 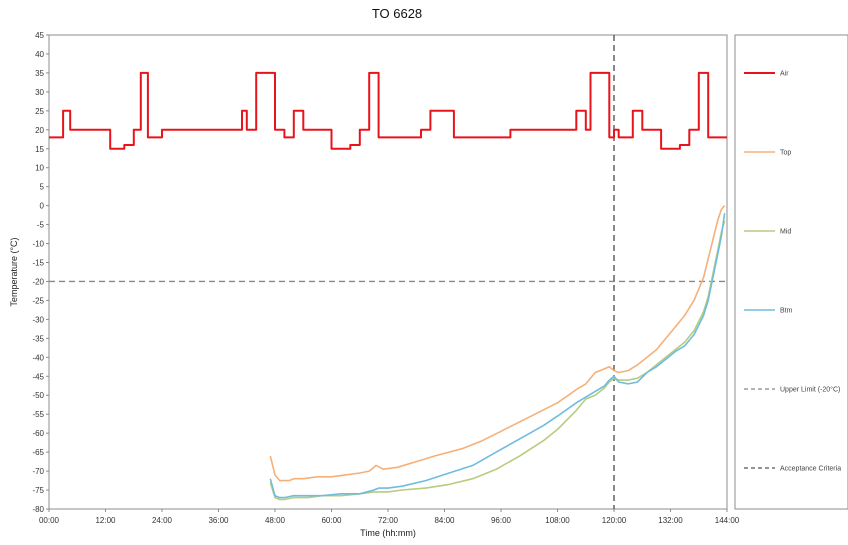 I want to click on x-tick-label: 132:00, so click(x=670, y=520).